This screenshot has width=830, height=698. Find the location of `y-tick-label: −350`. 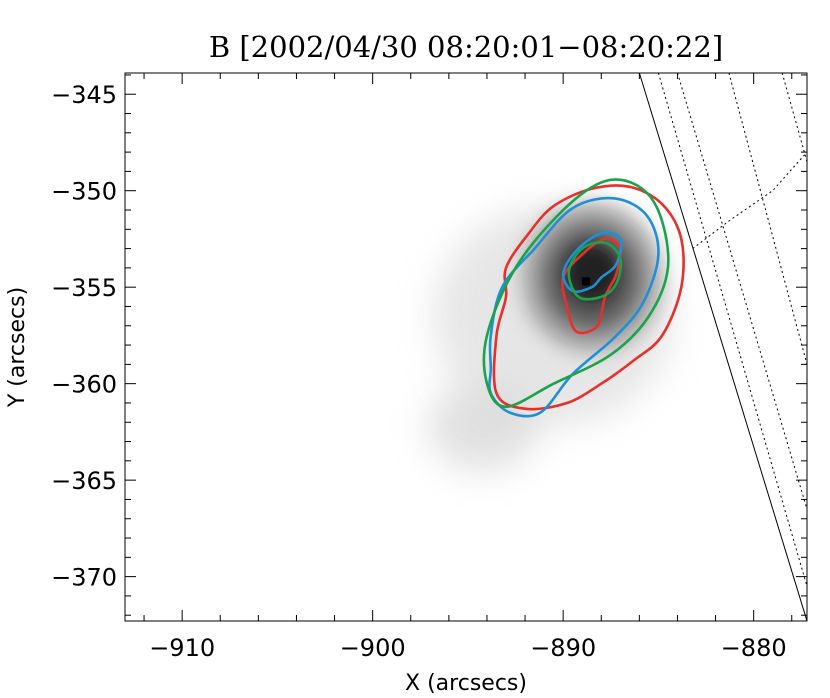

y-tick-label: −350 is located at coordinates (84, 192).